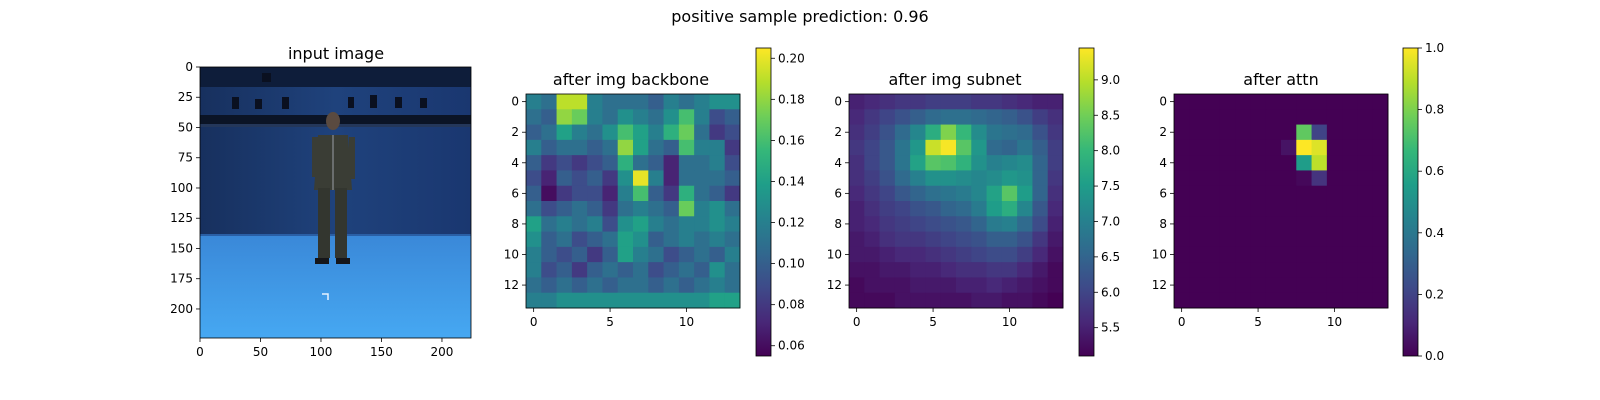 The image size is (1600, 400). What do you see at coordinates (189, 67) in the screenshot?
I see `y-tick-label: 0` at bounding box center [189, 67].